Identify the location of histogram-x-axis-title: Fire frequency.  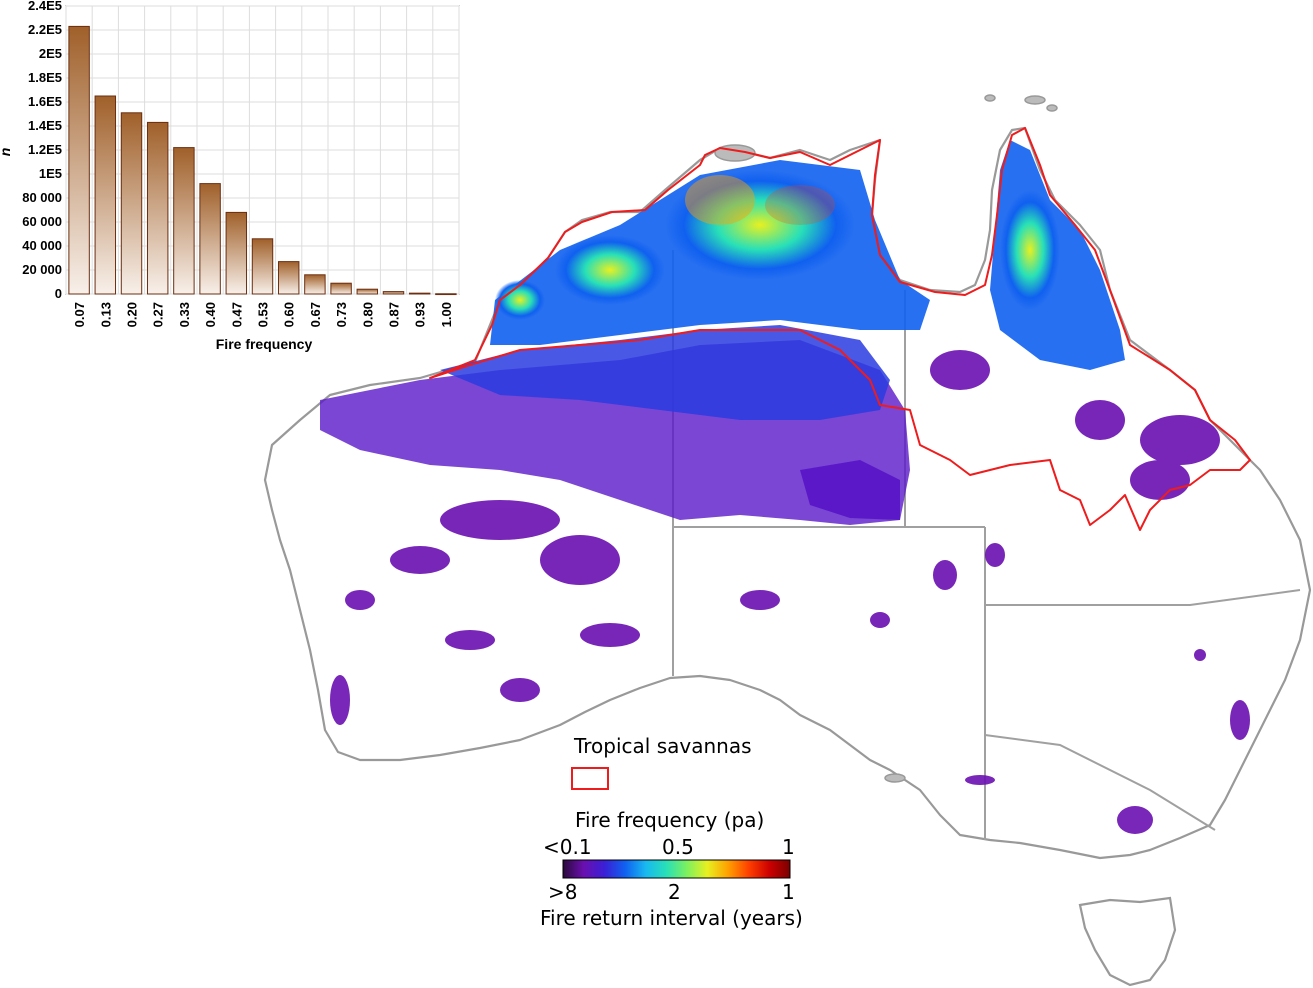
(264, 344).